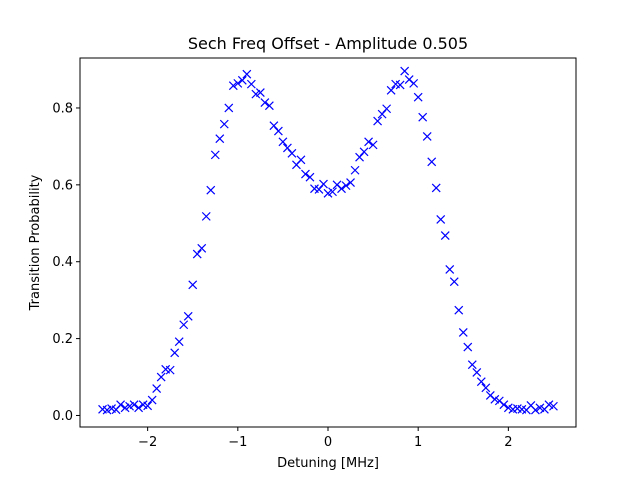 The width and height of the screenshot is (640, 480). What do you see at coordinates (62, 416) in the screenshot?
I see `y-tick-label: 0.0` at bounding box center [62, 416].